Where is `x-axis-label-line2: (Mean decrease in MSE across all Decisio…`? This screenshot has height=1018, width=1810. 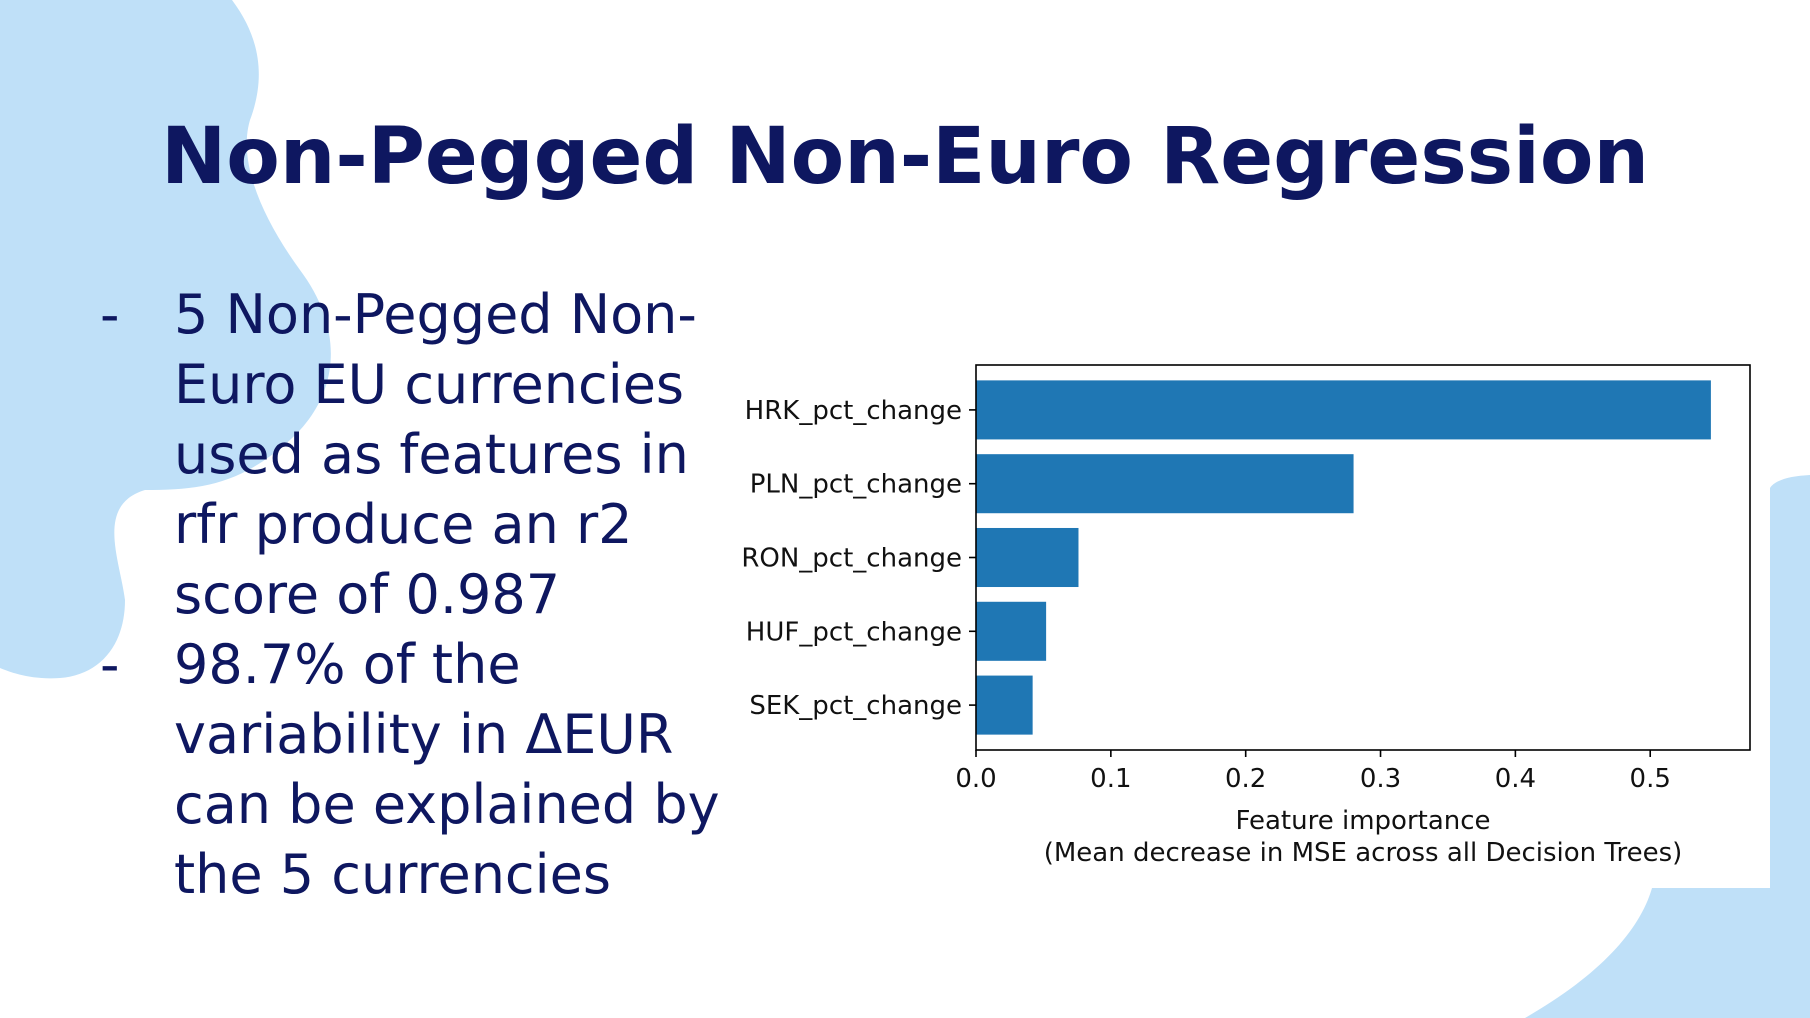 x-axis-label-line2: (Mean decrease in MSE across all Decisio… is located at coordinates (1363, 853).